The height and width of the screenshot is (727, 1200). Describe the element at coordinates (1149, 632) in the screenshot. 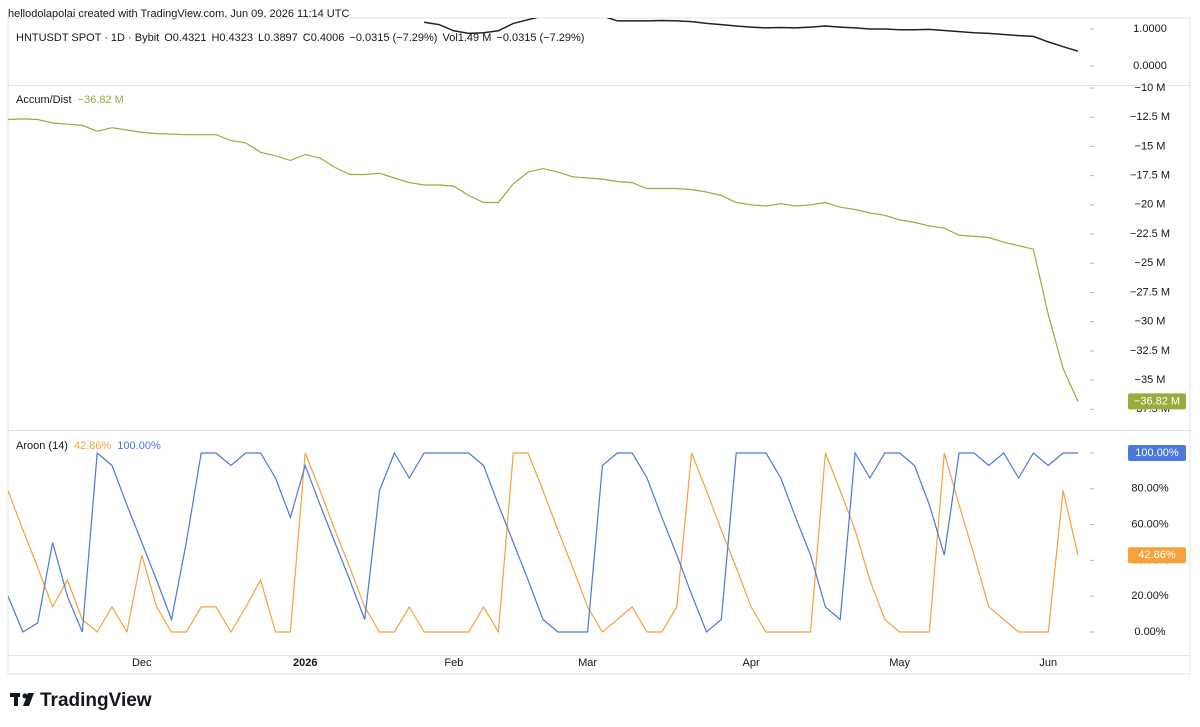

I see `y-tick-label: 0.00%` at that location.